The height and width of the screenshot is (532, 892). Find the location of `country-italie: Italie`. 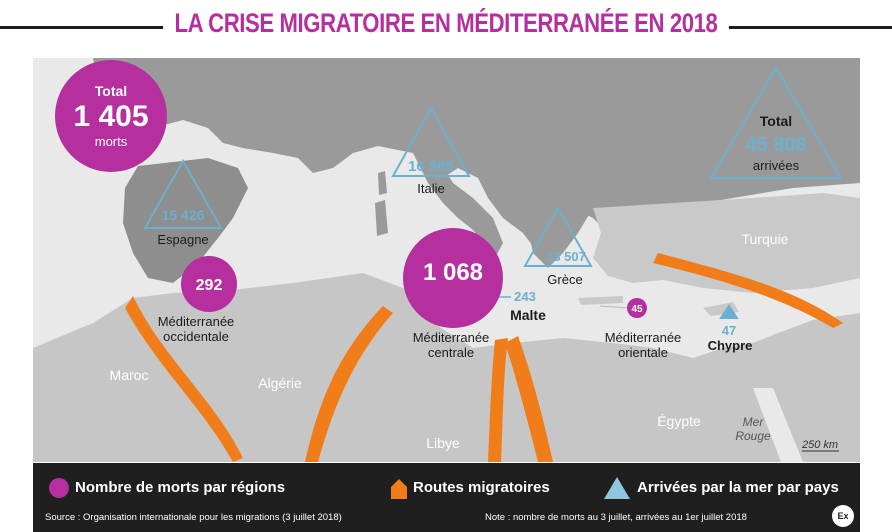

country-italie: Italie is located at coordinates (430, 188).